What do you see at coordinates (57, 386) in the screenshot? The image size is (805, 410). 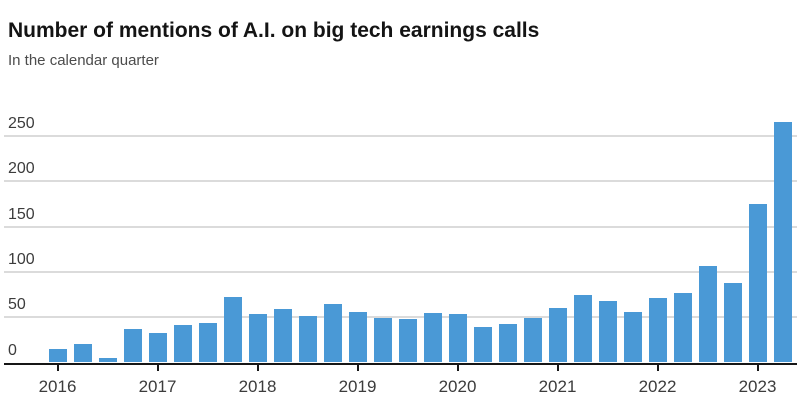 I see `x-axis-year-label: 2016` at bounding box center [57, 386].